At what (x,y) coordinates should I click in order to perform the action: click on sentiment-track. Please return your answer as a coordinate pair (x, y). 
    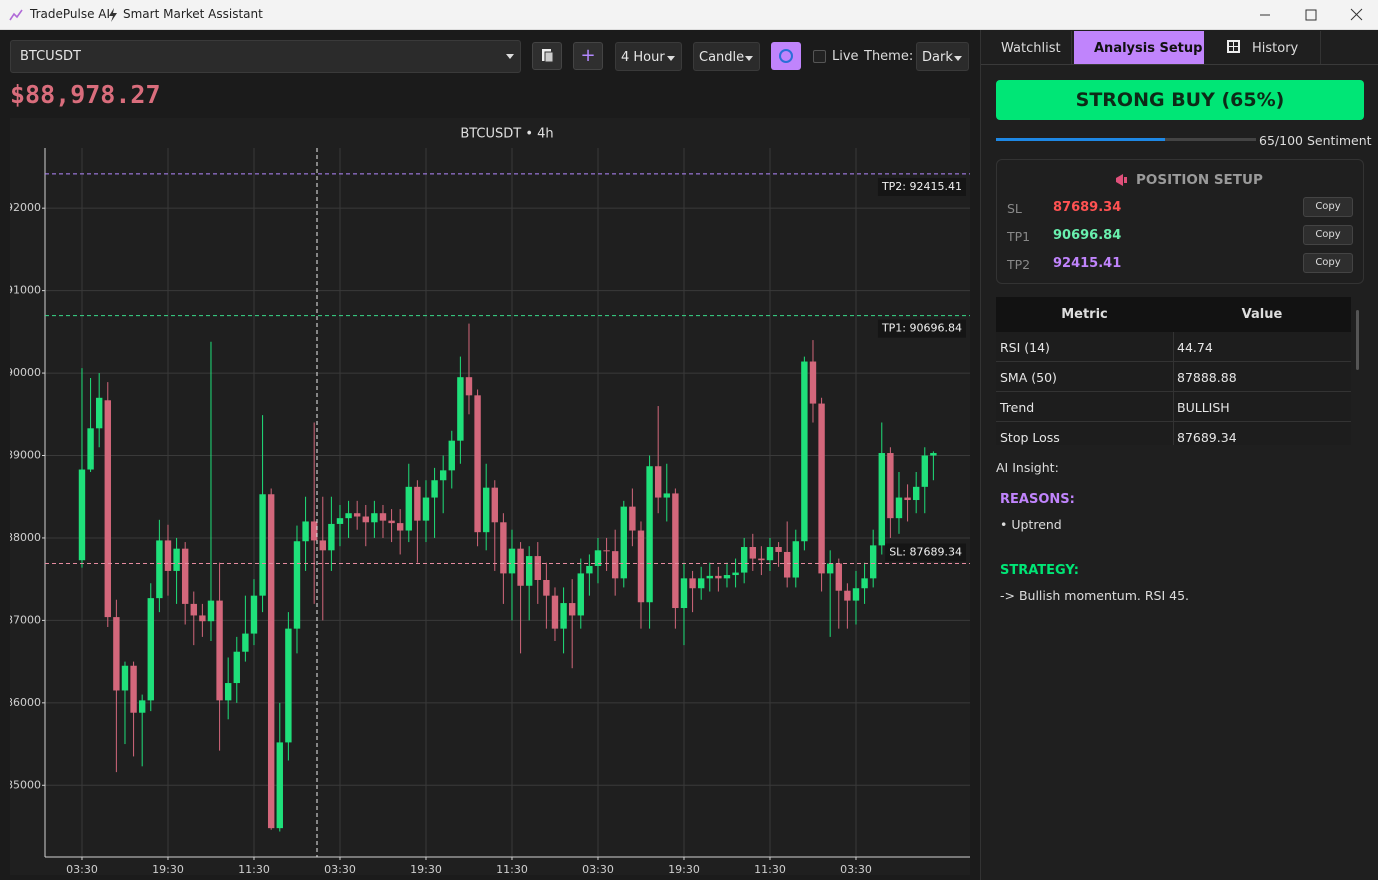
    Looking at the image, I should click on (1126, 139).